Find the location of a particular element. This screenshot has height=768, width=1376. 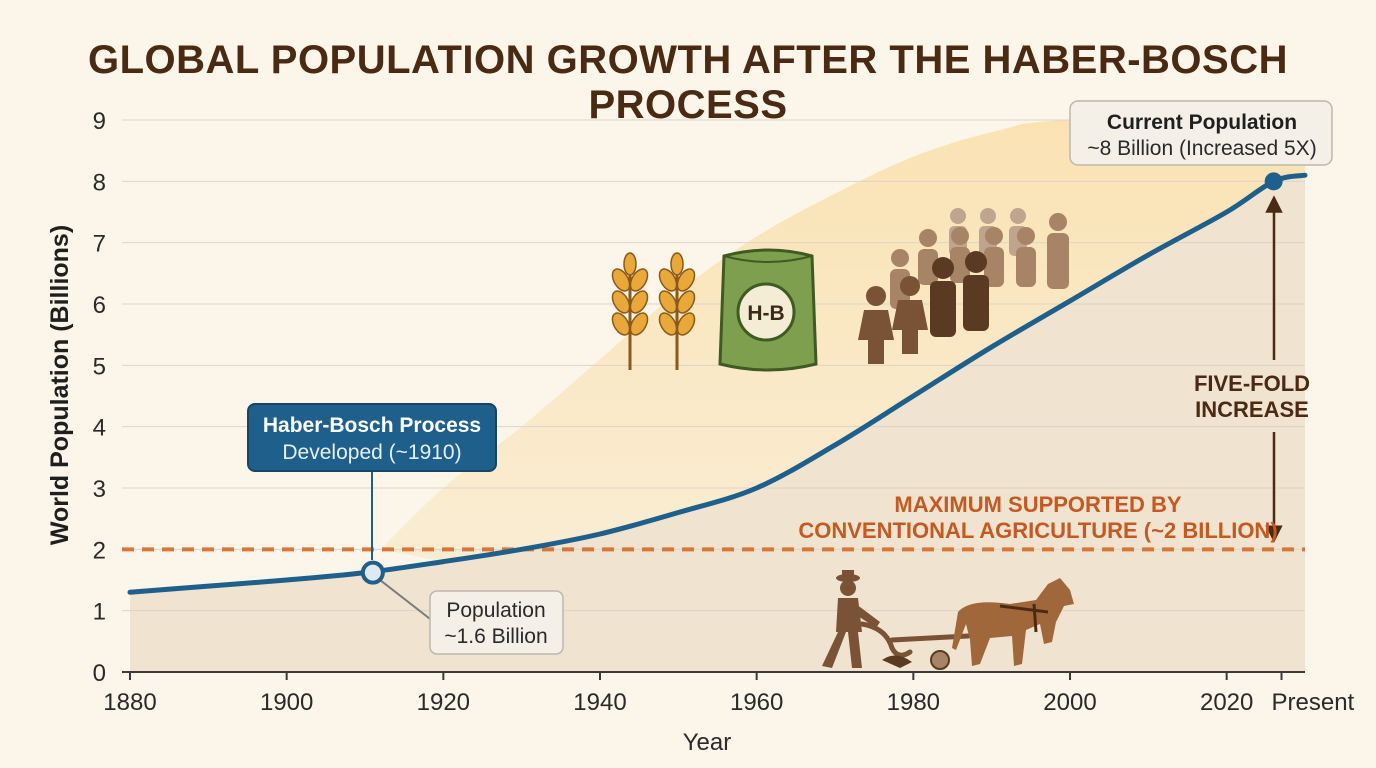

x-tick-label: Present is located at coordinates (1313, 702).